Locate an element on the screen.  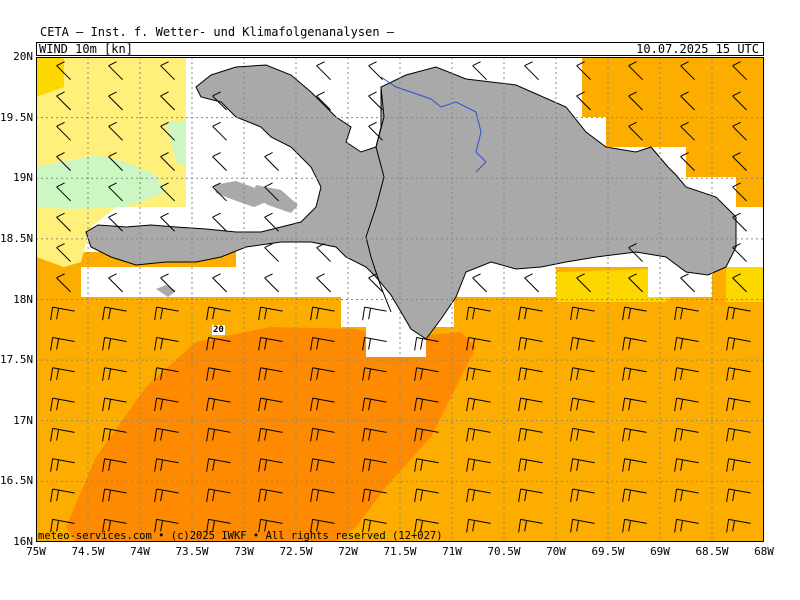
info-bar: WIND 10m [kn] 10.07.2025 15 UTC is located at coordinates (400, 49).